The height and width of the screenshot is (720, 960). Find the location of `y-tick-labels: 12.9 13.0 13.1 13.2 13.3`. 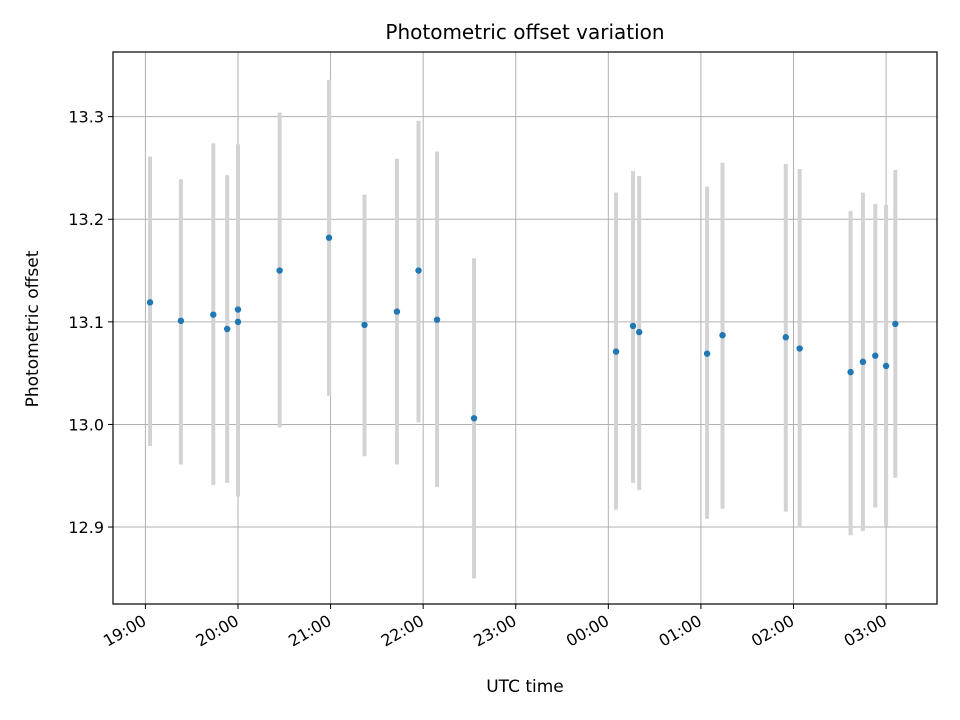

y-tick-labels: 12.9 13.0 13.1 13.2 13.3 is located at coordinates (86, 322).